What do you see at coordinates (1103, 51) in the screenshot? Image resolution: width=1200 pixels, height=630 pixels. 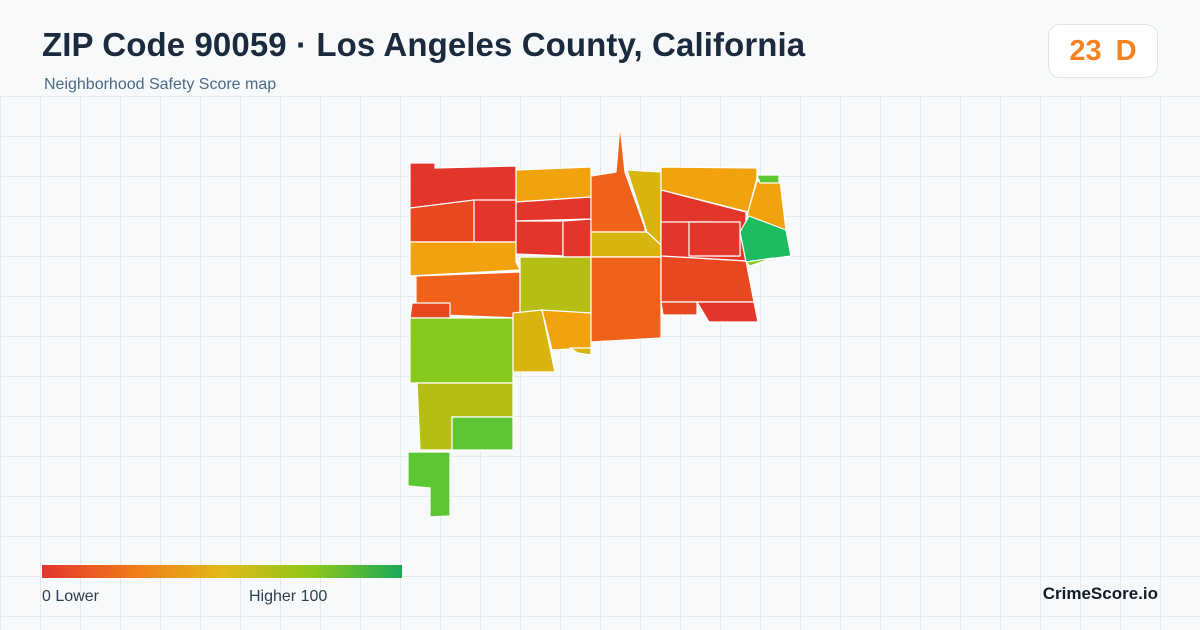 I see `safety-score-badge: 23 D` at bounding box center [1103, 51].